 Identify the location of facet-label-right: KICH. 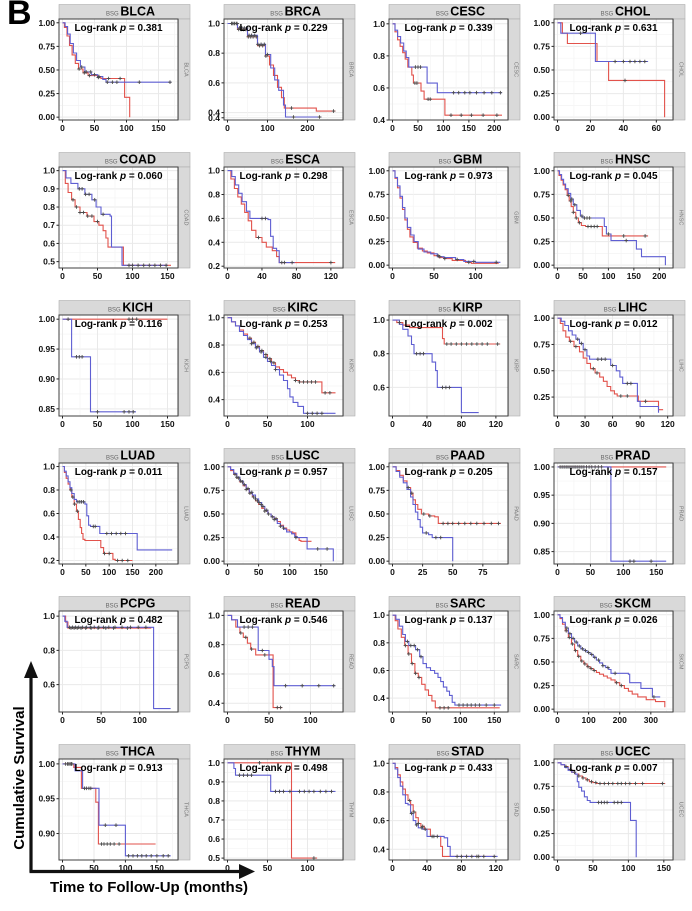
(186, 365).